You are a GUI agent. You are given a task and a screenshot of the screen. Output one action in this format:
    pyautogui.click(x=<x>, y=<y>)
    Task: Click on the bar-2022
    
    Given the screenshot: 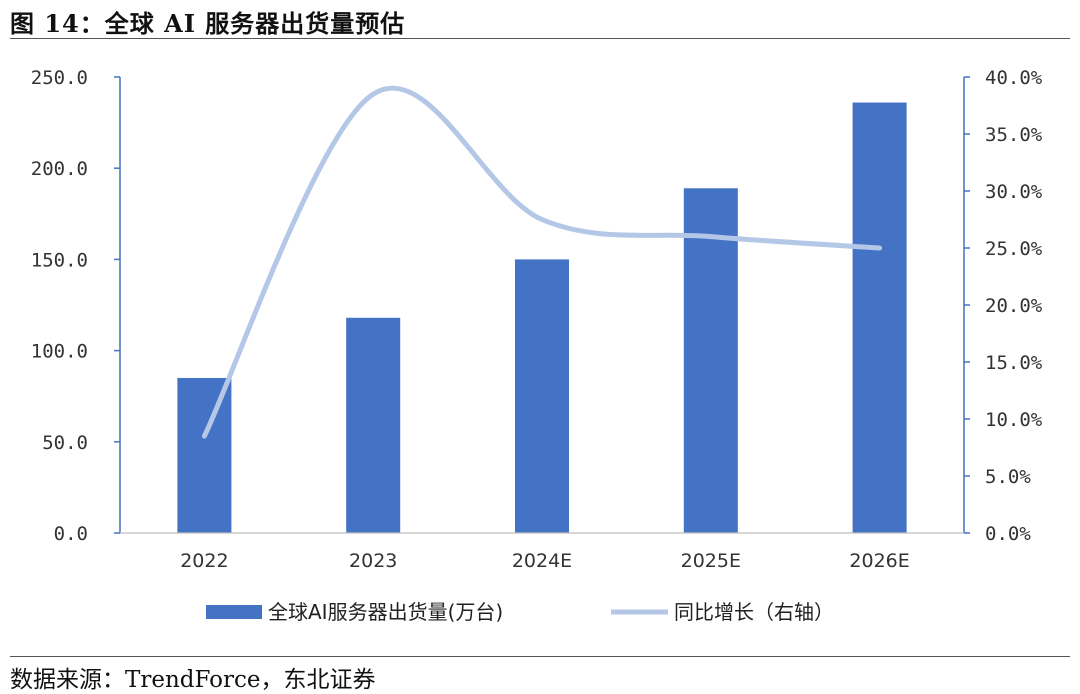 What is the action you would take?
    pyautogui.click(x=204, y=455)
    